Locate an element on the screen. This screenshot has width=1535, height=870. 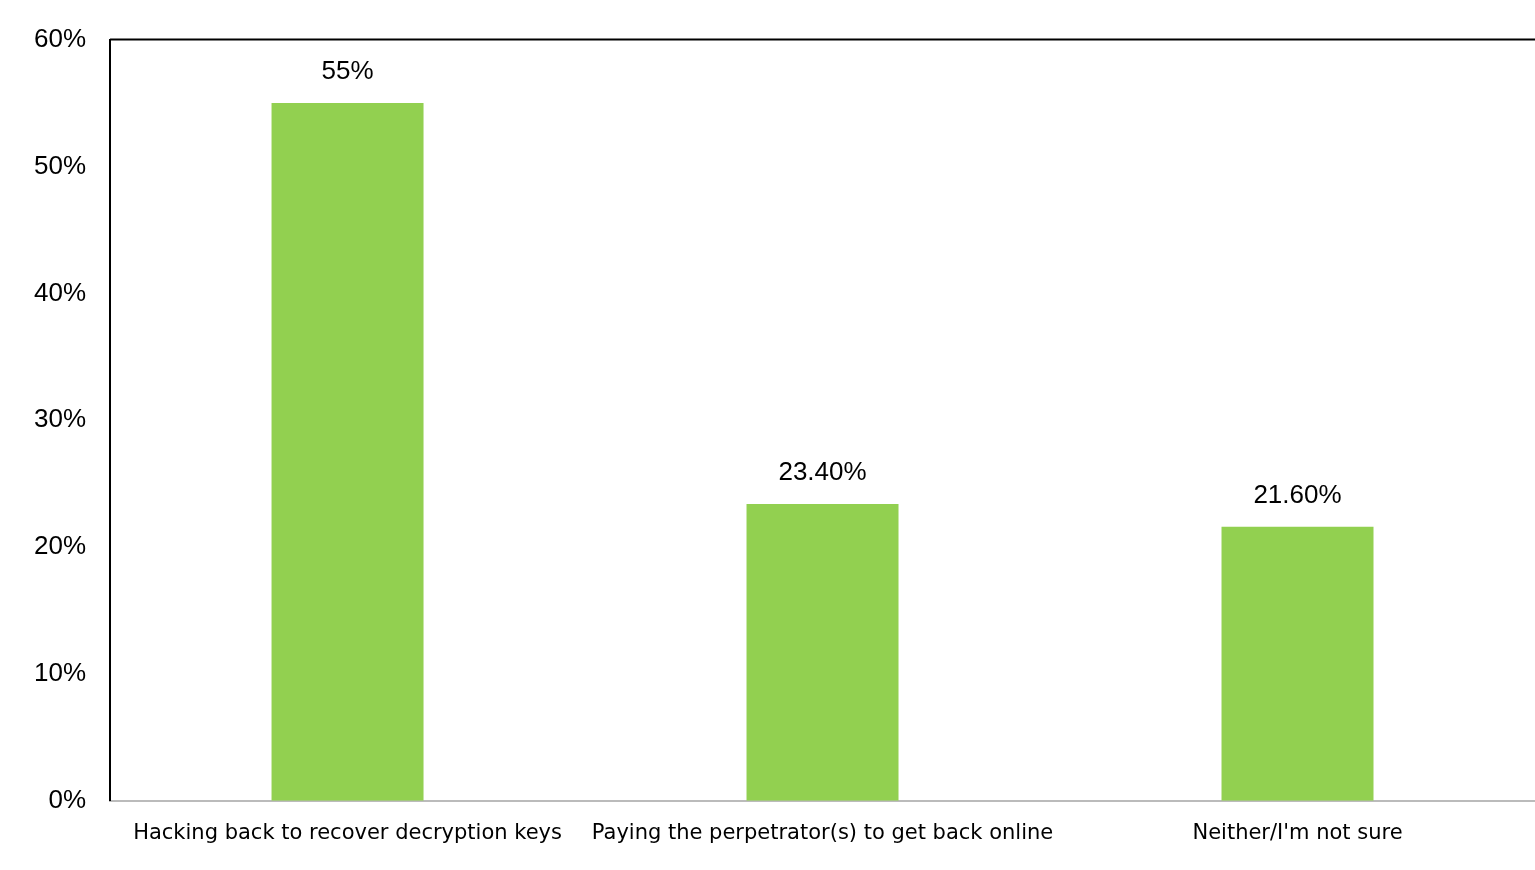
data-label: 23.40% is located at coordinates (822, 471).